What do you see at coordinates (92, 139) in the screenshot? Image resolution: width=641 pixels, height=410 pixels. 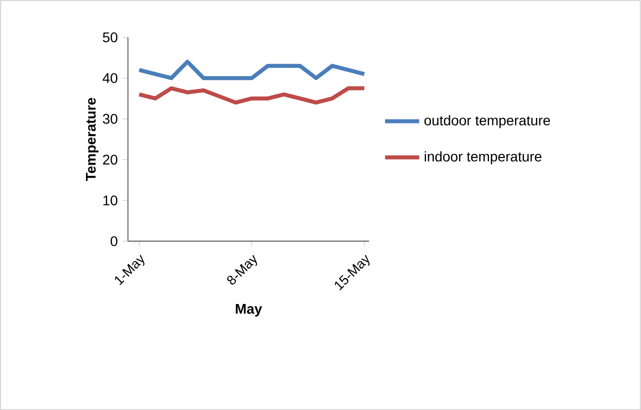 I see `y-axis-title: Temperature` at bounding box center [92, 139].